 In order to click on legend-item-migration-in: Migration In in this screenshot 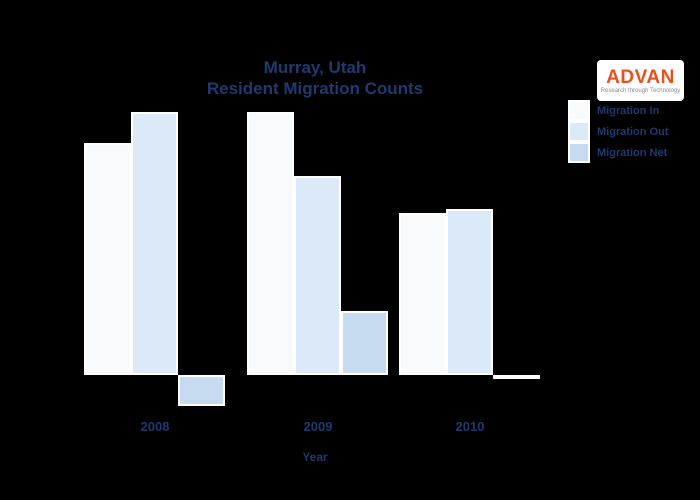, I will do `click(618, 110)`.